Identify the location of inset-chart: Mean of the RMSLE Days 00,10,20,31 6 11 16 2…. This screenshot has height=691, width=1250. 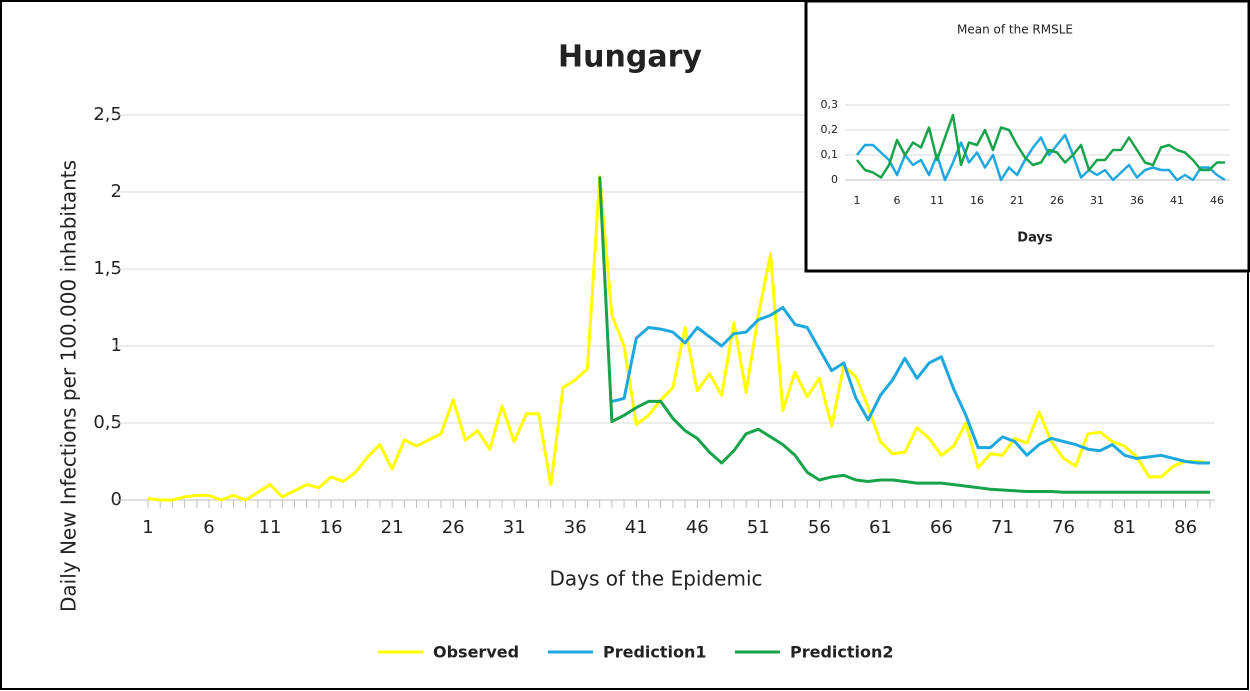
(1025, 134).